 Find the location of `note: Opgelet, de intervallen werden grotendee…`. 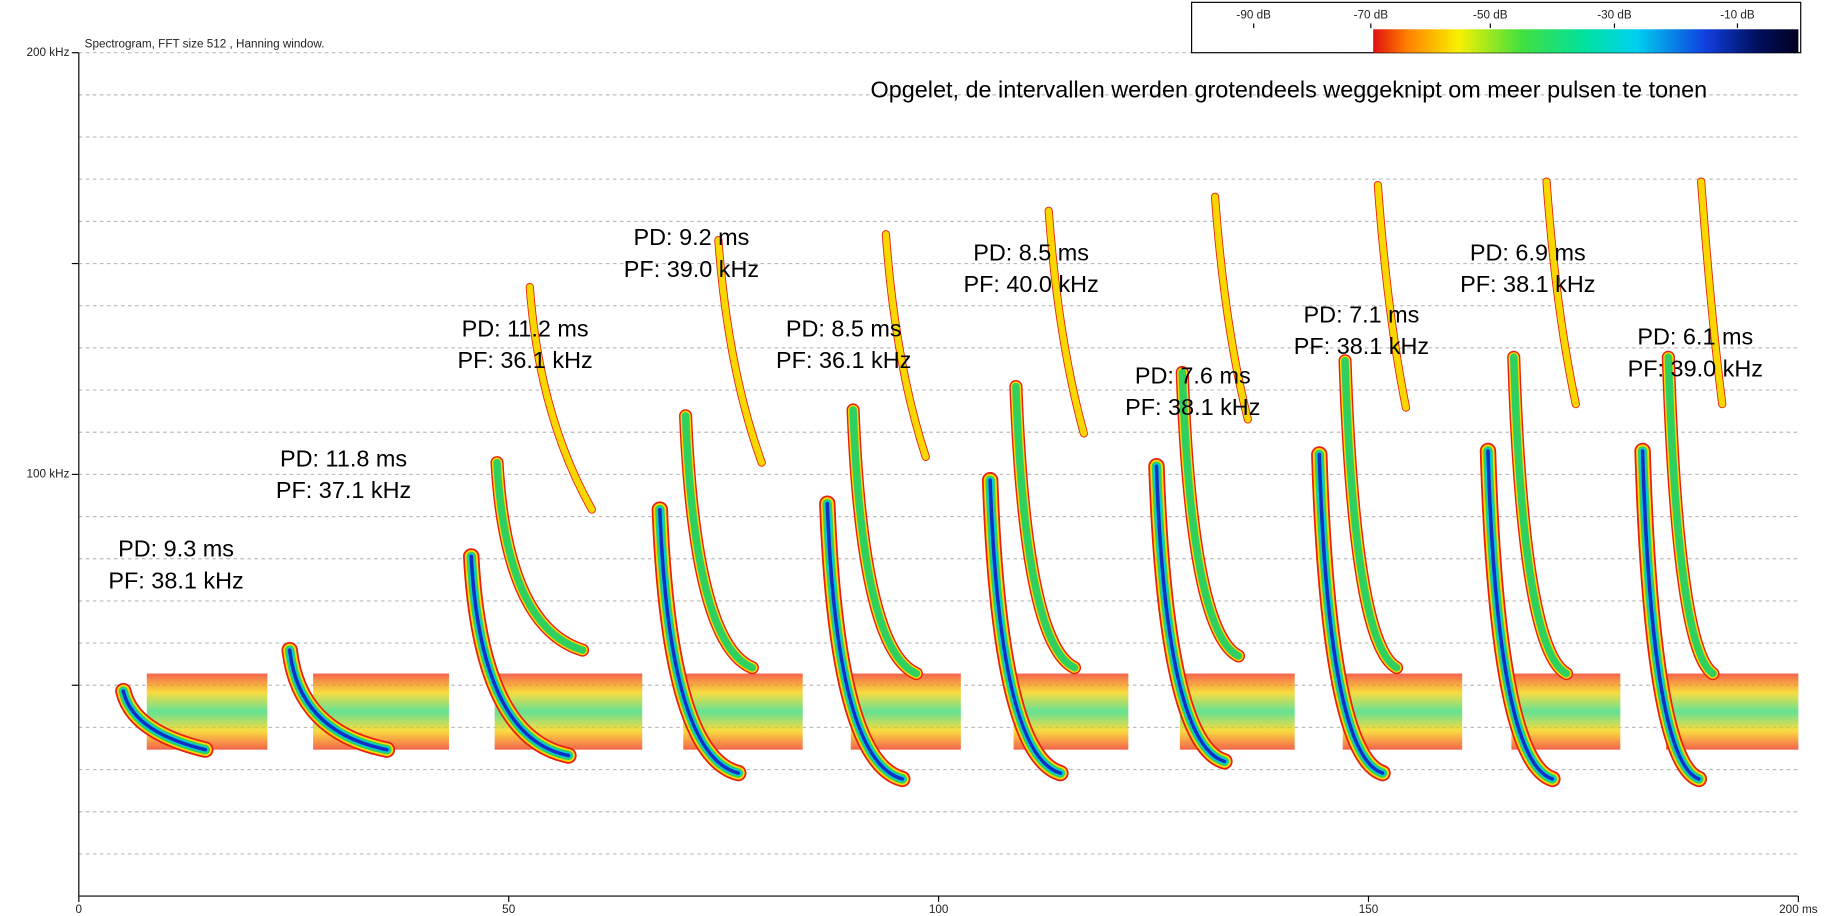

note: Opgelet, de intervallen werden grotendee… is located at coordinates (1289, 90).